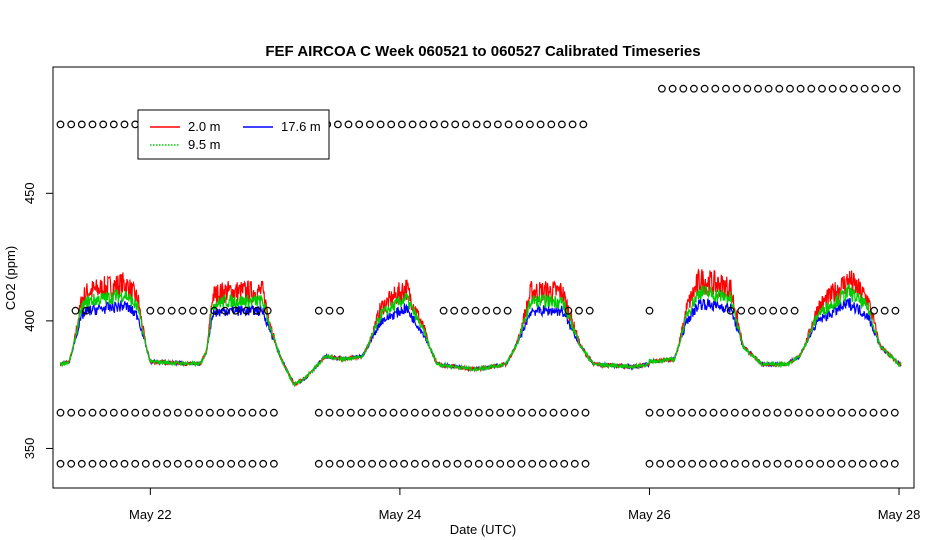  What do you see at coordinates (37, 320) in the screenshot?
I see `y-axis: 350 400 450` at bounding box center [37, 320].